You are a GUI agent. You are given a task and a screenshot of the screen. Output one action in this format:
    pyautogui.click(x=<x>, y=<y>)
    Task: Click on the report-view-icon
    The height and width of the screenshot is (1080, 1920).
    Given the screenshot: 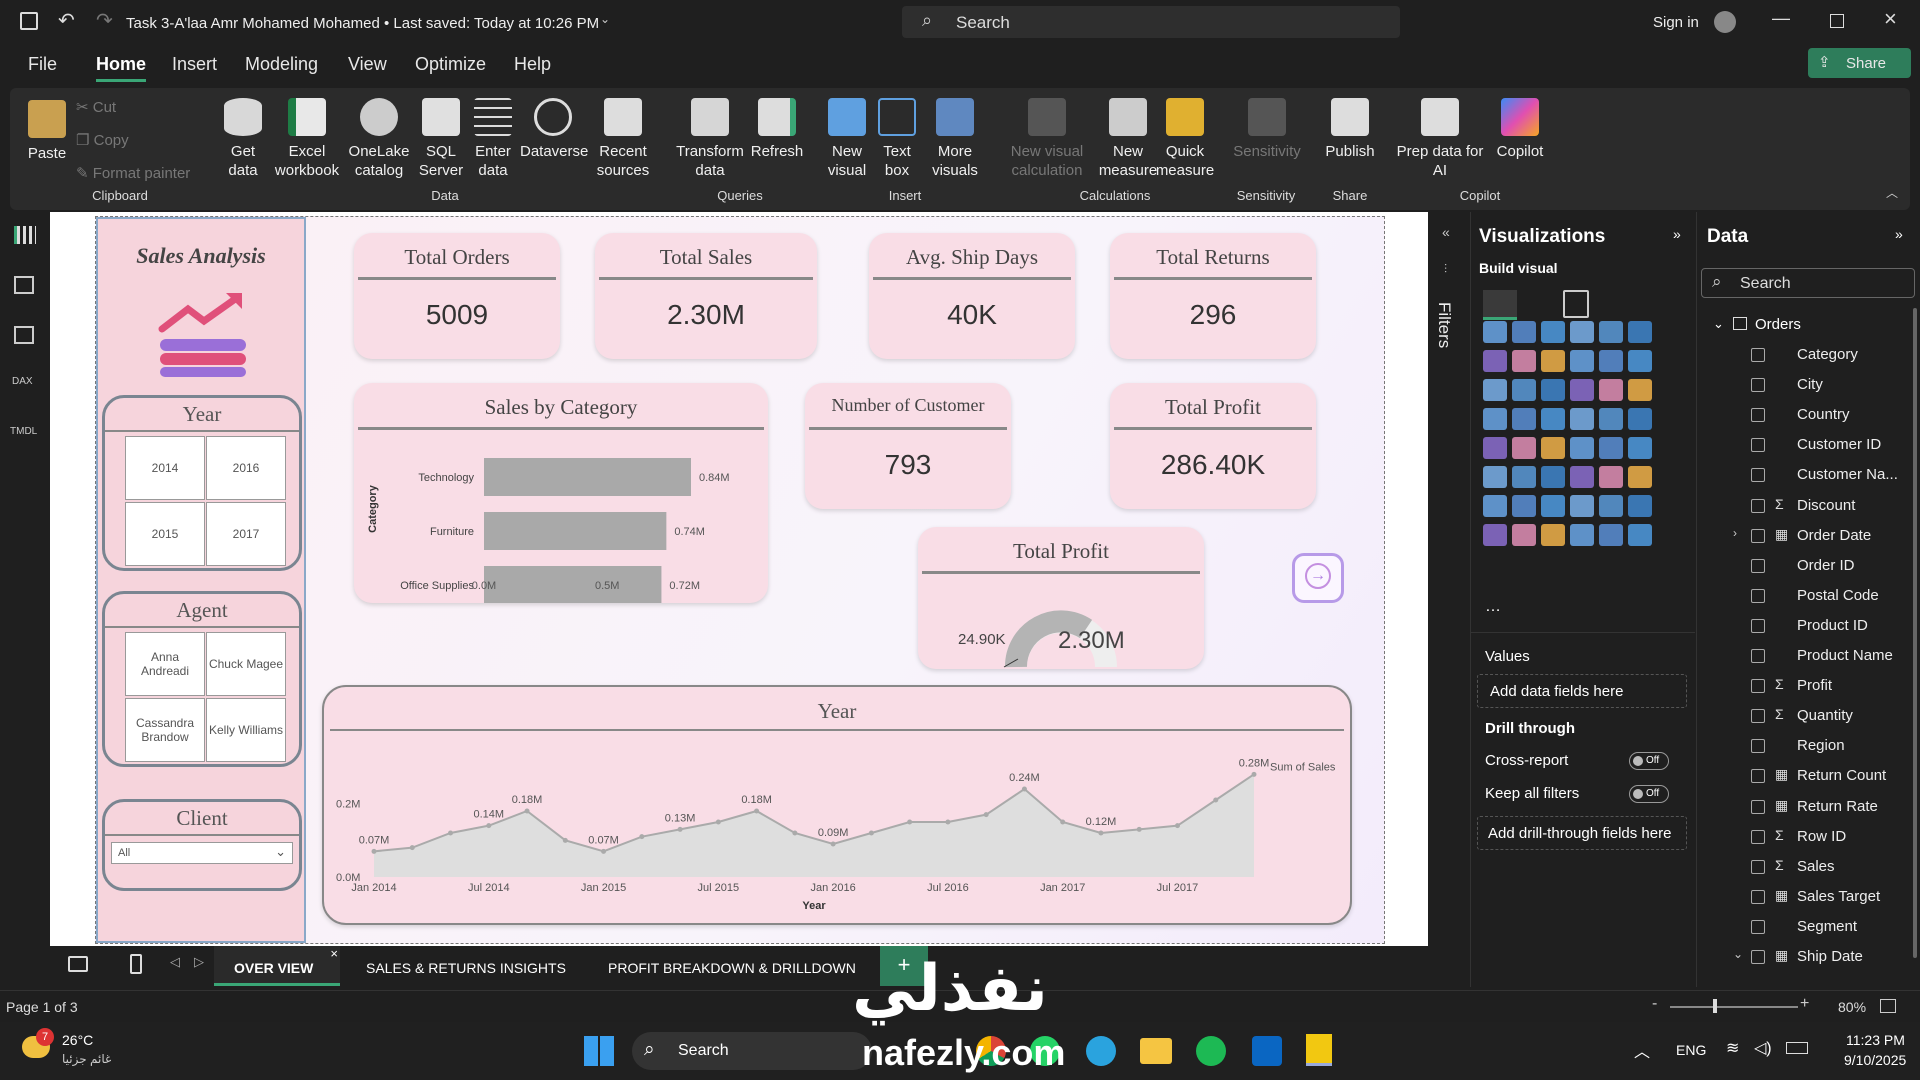 What is the action you would take?
    pyautogui.click(x=25, y=235)
    